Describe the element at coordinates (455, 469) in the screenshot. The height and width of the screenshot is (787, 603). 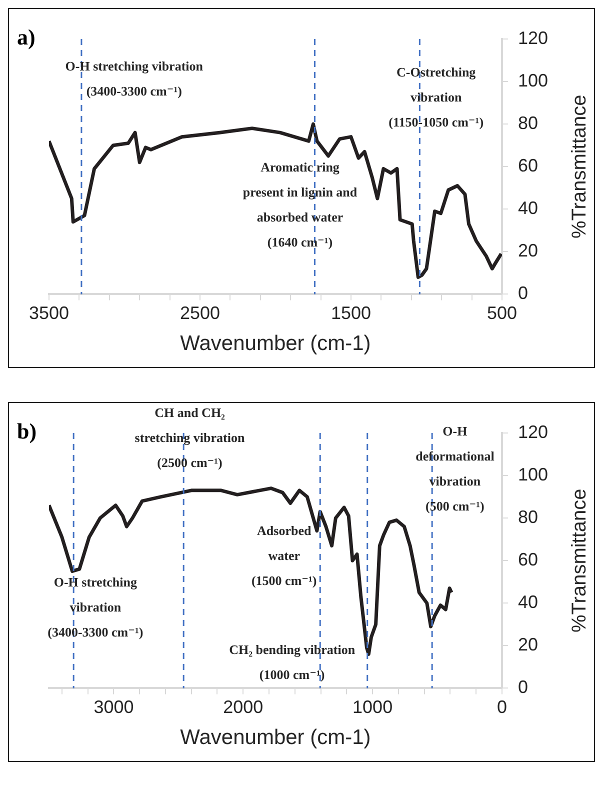
I see `annotation: O-H deformational vibration (500 cm⁻¹)` at that location.